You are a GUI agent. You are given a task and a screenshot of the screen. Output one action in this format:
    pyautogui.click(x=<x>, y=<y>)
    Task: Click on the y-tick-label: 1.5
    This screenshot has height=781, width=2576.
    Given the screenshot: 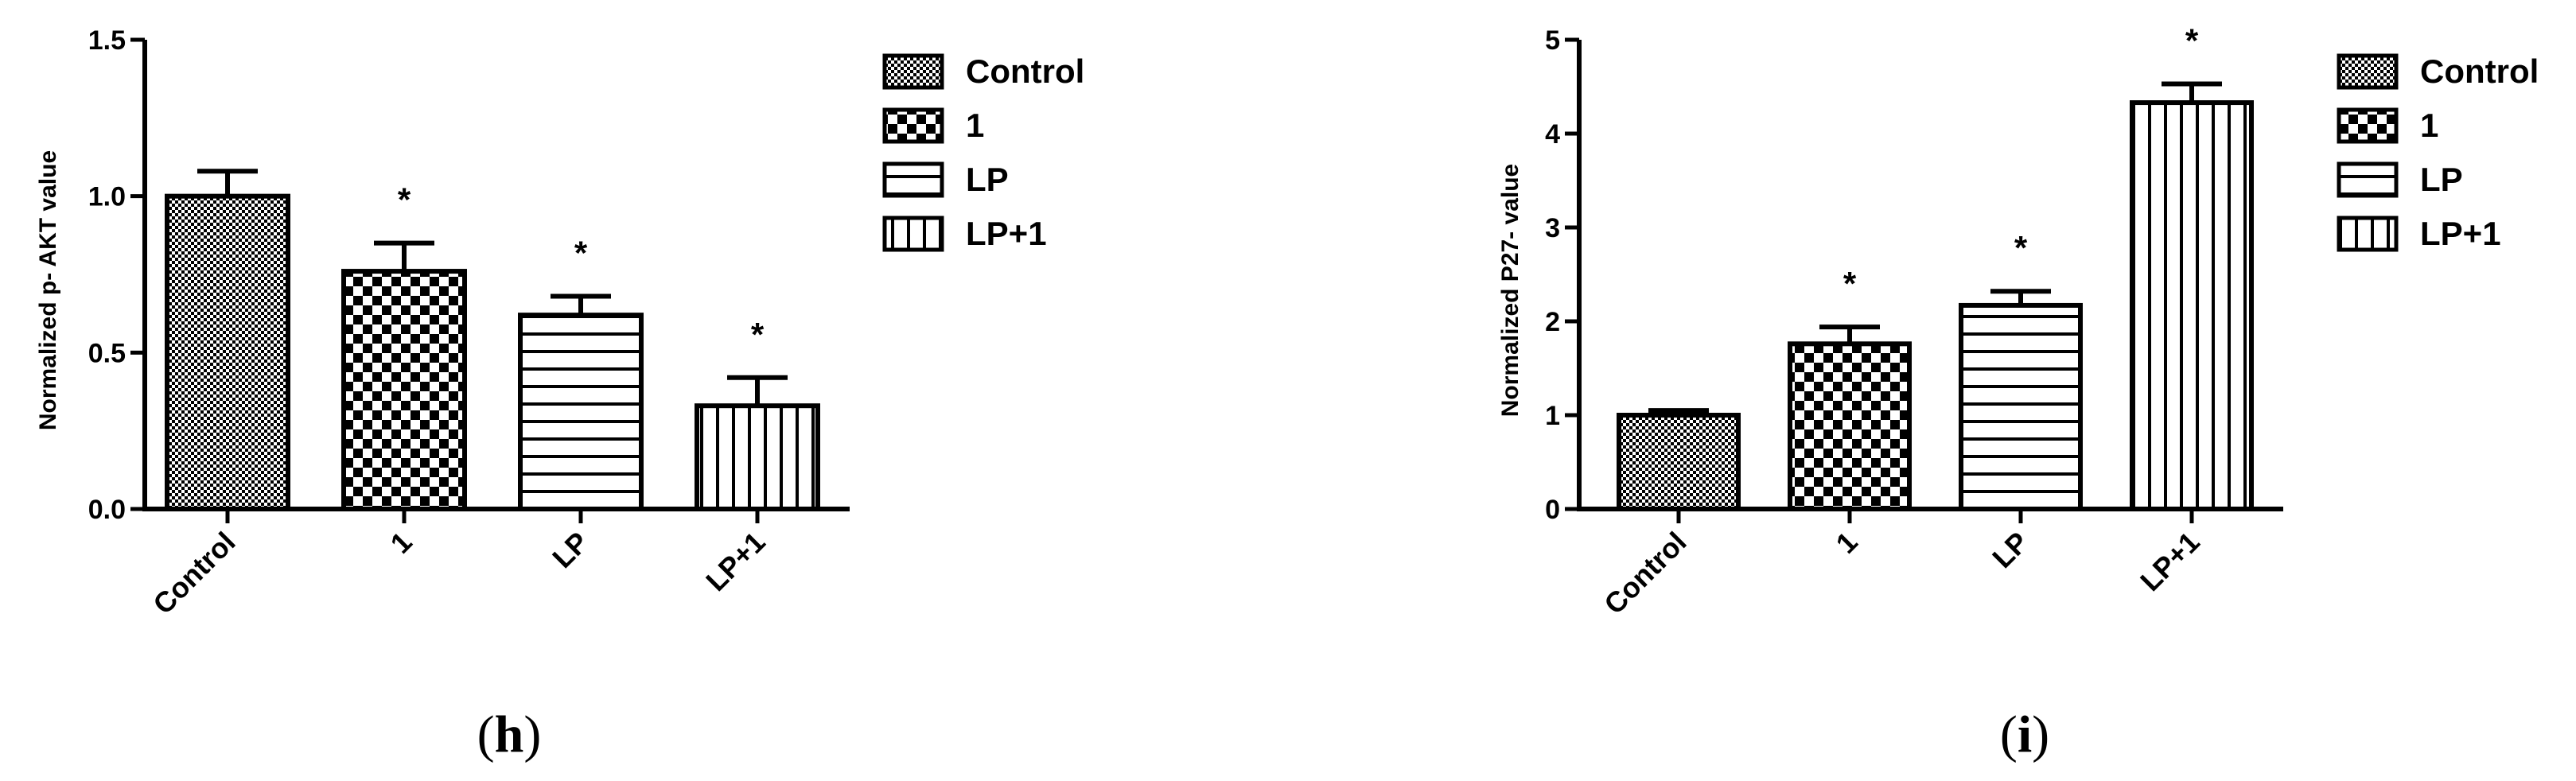 What is the action you would take?
    pyautogui.click(x=107, y=41)
    